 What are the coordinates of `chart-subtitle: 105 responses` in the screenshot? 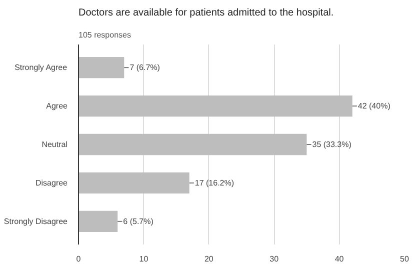 It's located at (104, 35).